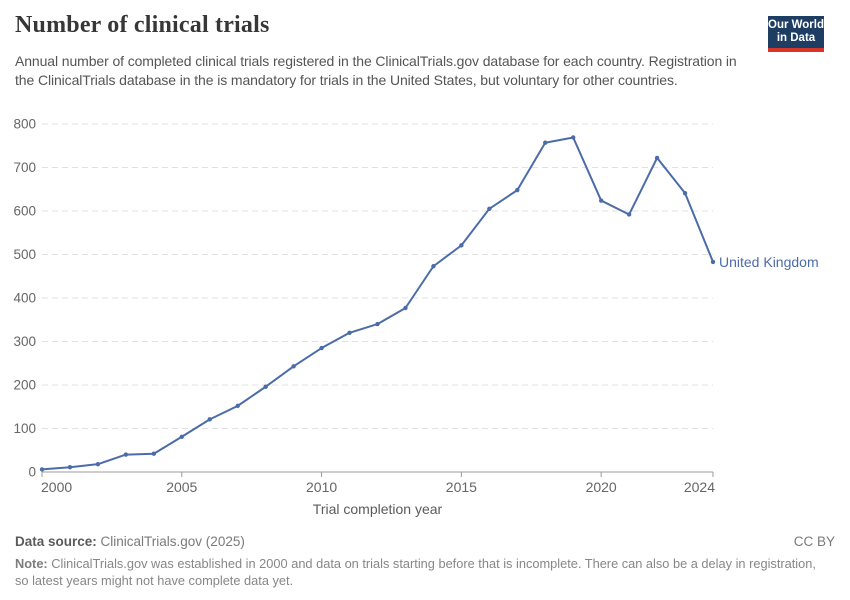  What do you see at coordinates (24, 254) in the screenshot?
I see `y-tick-label: 500` at bounding box center [24, 254].